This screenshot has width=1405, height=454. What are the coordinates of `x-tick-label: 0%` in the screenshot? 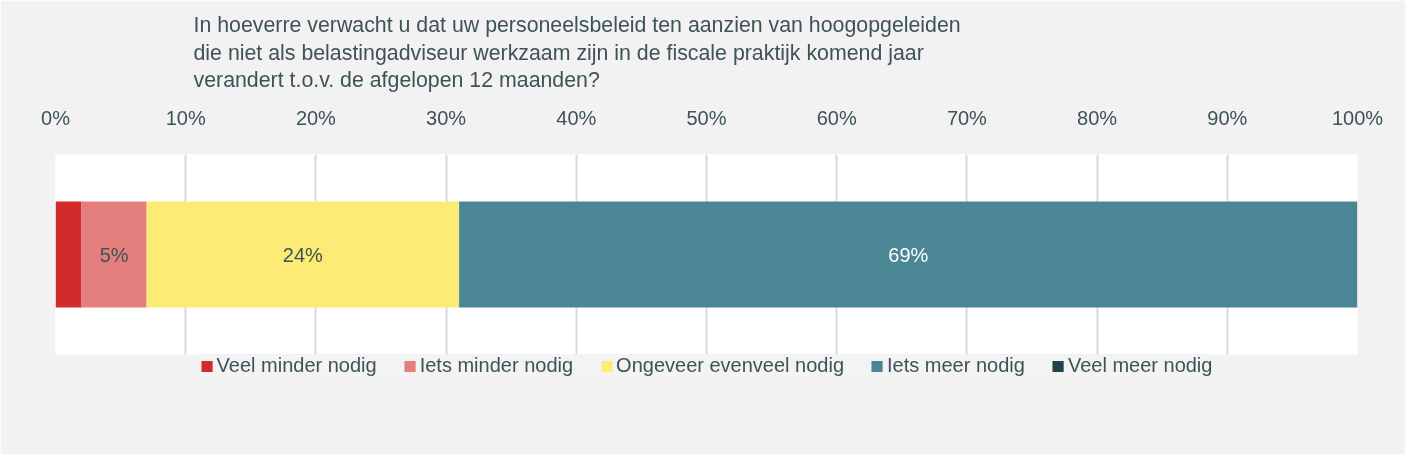 It's located at (56, 117).